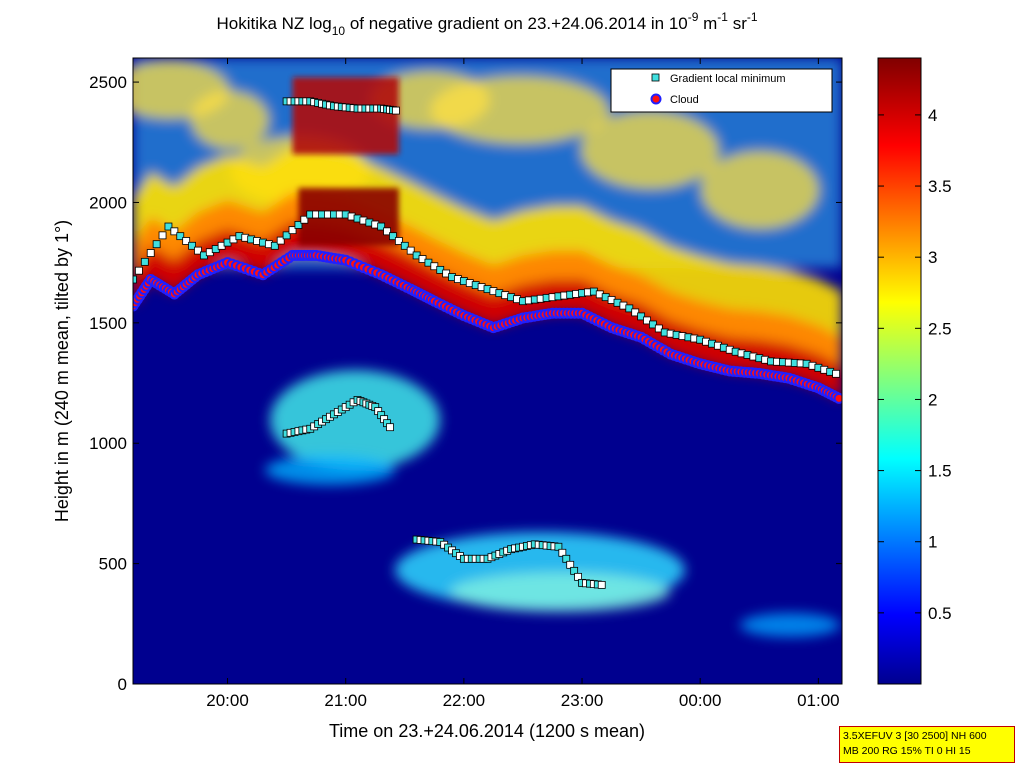 This screenshot has height=767, width=1023. I want to click on info-line-2: MB 200 RG 15% TI 0 HI 15, so click(907, 751).